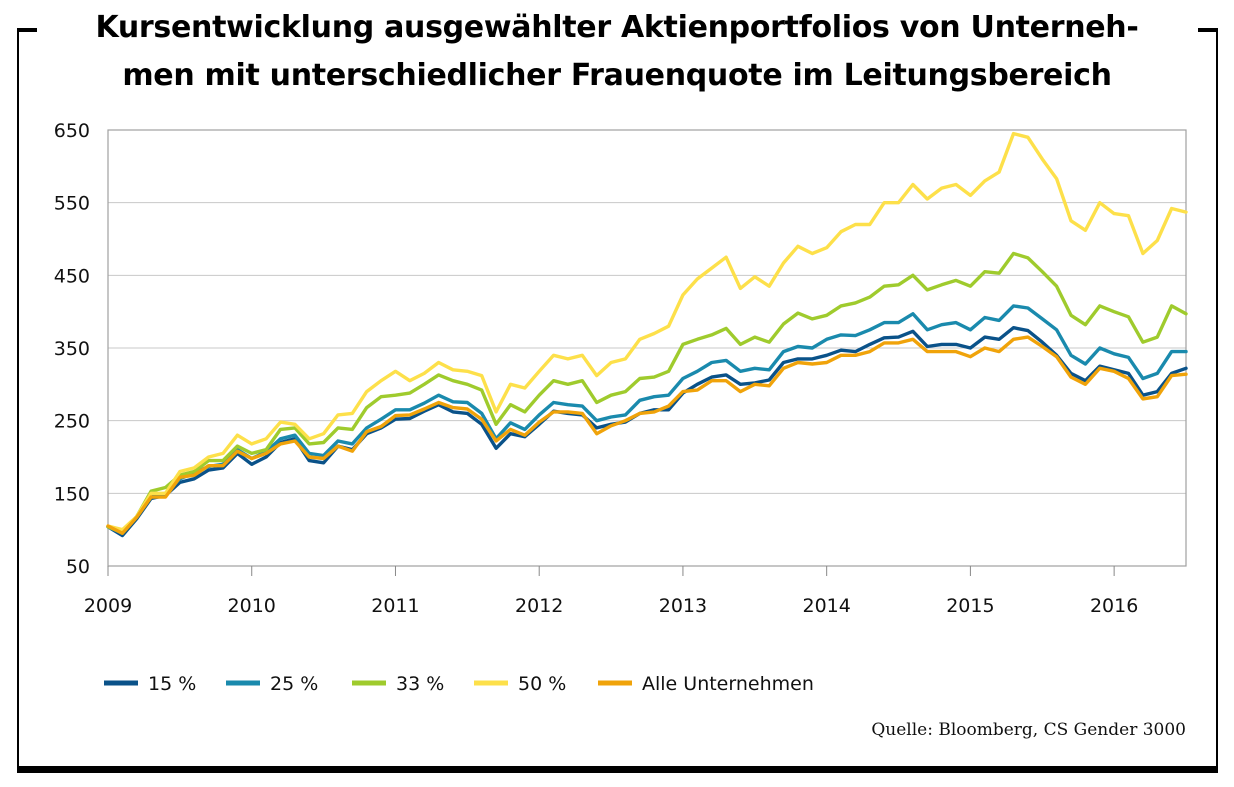  Describe the element at coordinates (683, 606) in the screenshot. I see `x-tick-label: 2013` at that location.